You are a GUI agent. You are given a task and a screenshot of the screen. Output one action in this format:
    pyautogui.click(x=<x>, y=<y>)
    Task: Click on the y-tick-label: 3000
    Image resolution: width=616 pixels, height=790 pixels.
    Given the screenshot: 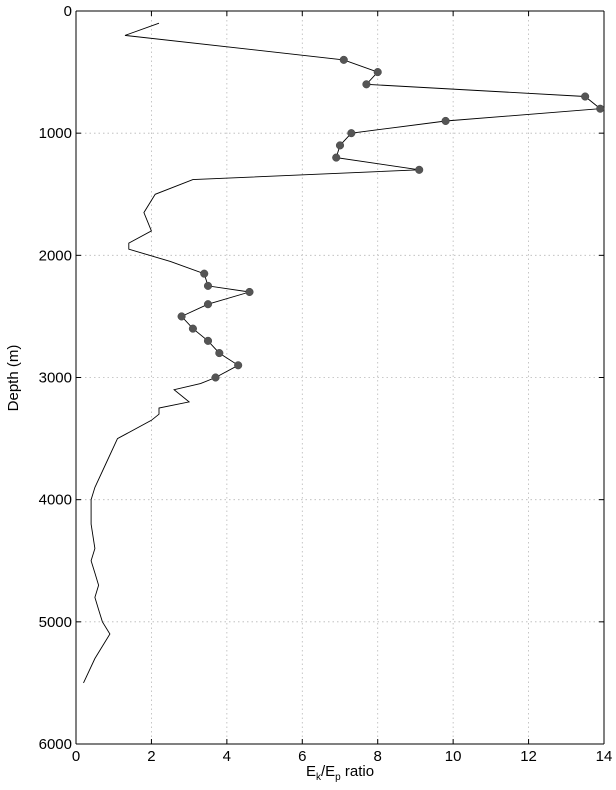 What is the action you would take?
    pyautogui.click(x=55, y=378)
    